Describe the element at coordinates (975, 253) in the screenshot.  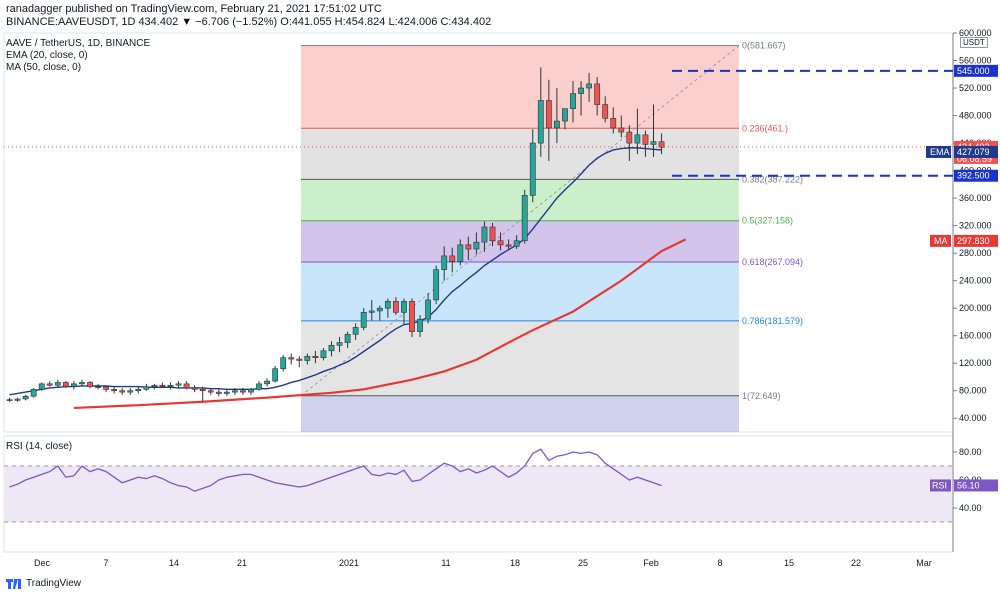
I see `y-tick-label: 280.000` at that location.